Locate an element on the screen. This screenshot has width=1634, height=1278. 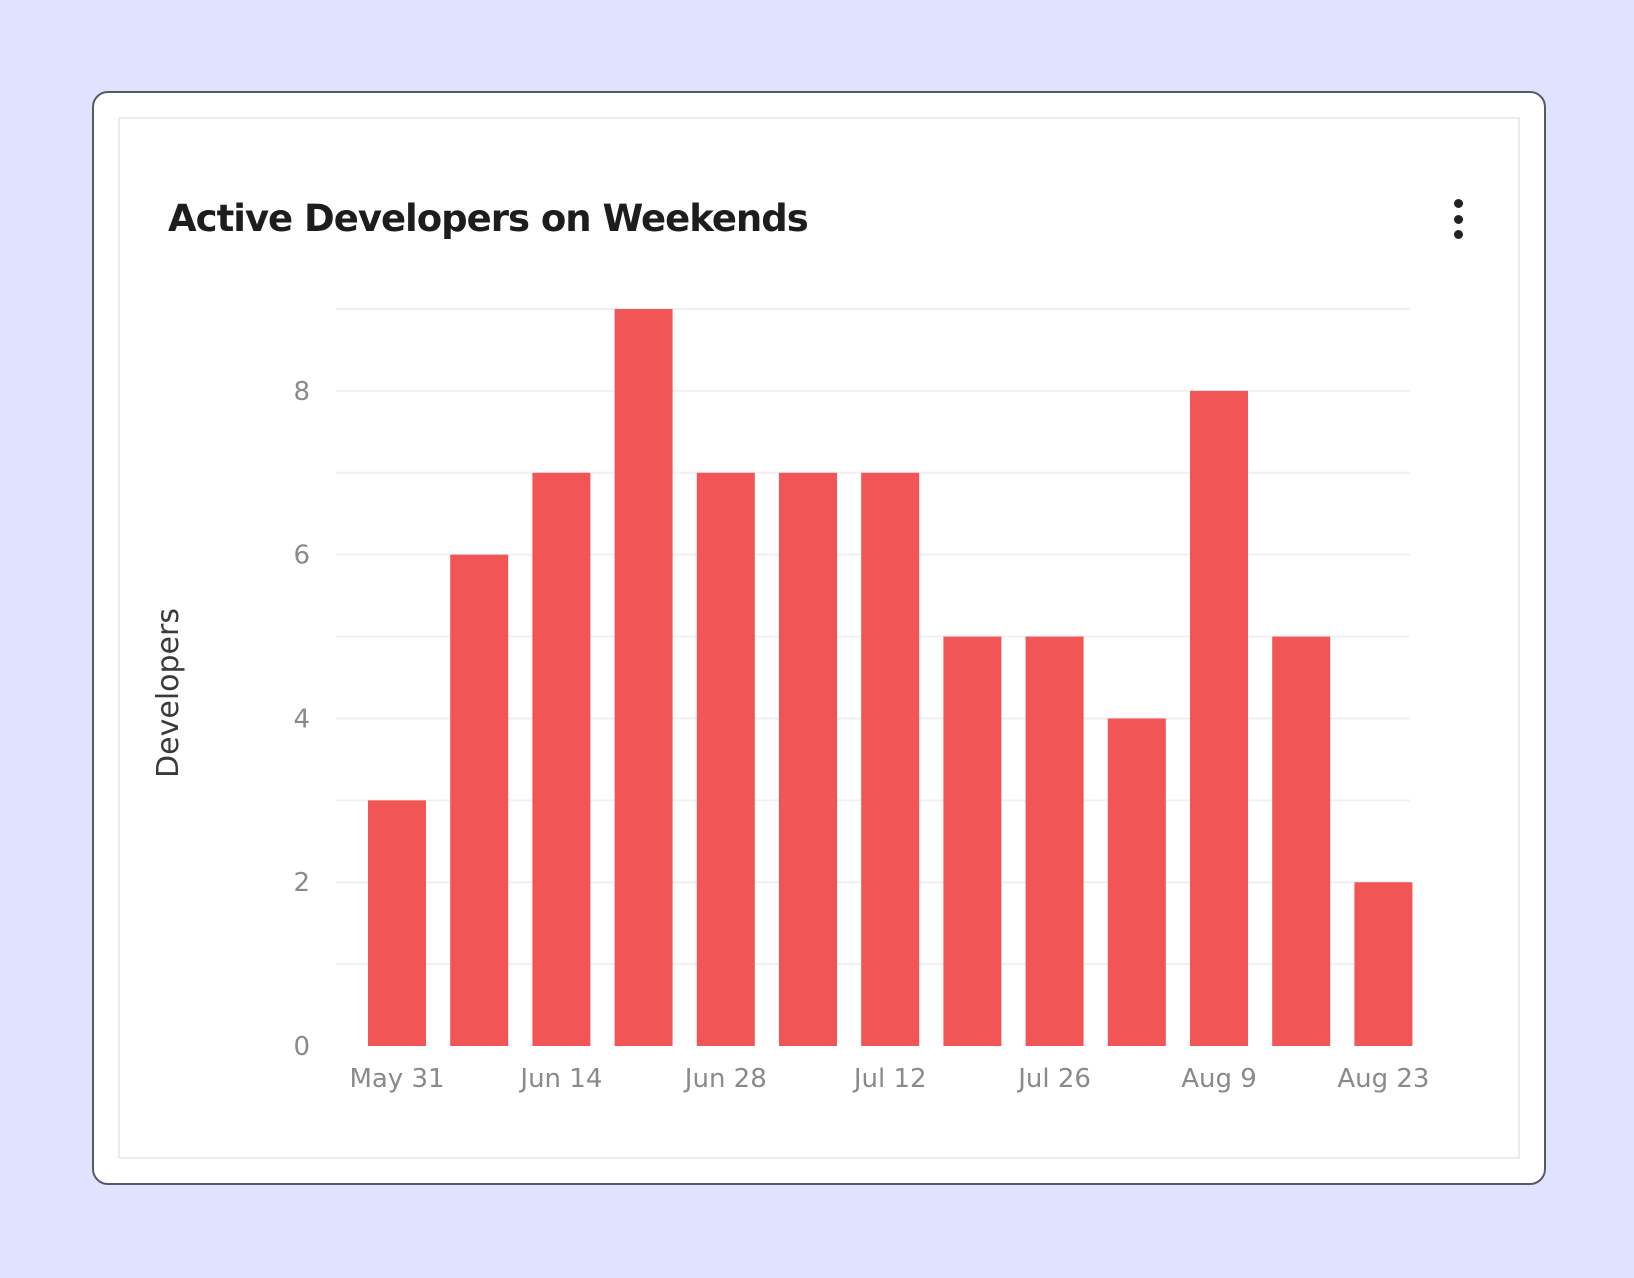
x-tick-label: Aug 23 is located at coordinates (1383, 1079).